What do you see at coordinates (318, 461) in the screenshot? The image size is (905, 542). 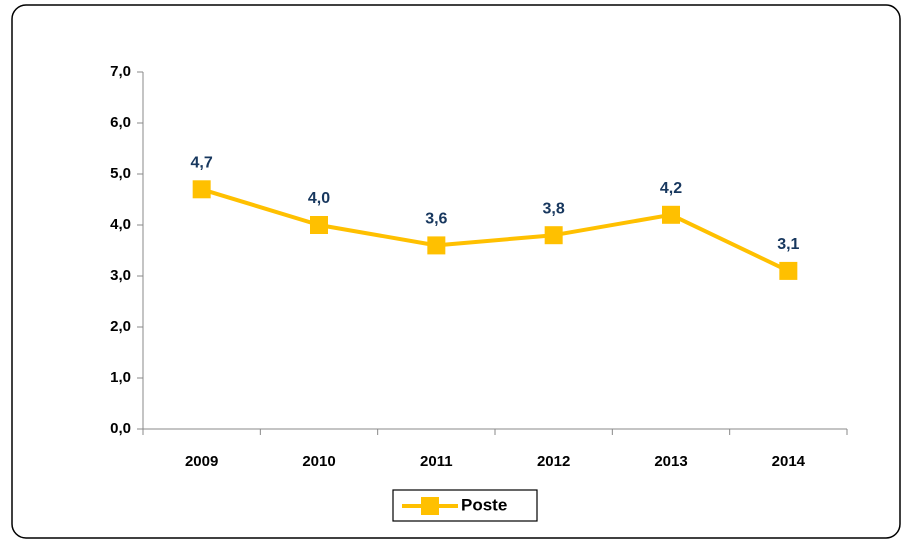 I see `x-tick-label: 2010` at bounding box center [318, 461].